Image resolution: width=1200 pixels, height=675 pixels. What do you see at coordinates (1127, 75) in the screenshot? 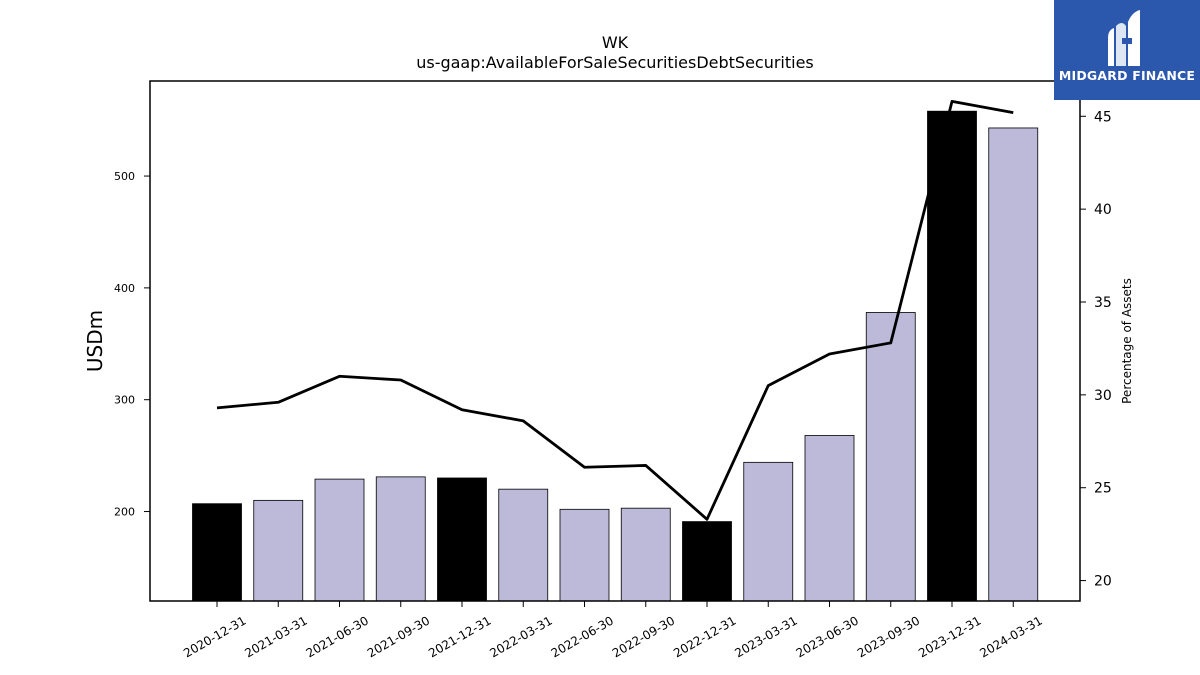
I see `logo-text: MIDGARD FINANCE` at bounding box center [1127, 75].